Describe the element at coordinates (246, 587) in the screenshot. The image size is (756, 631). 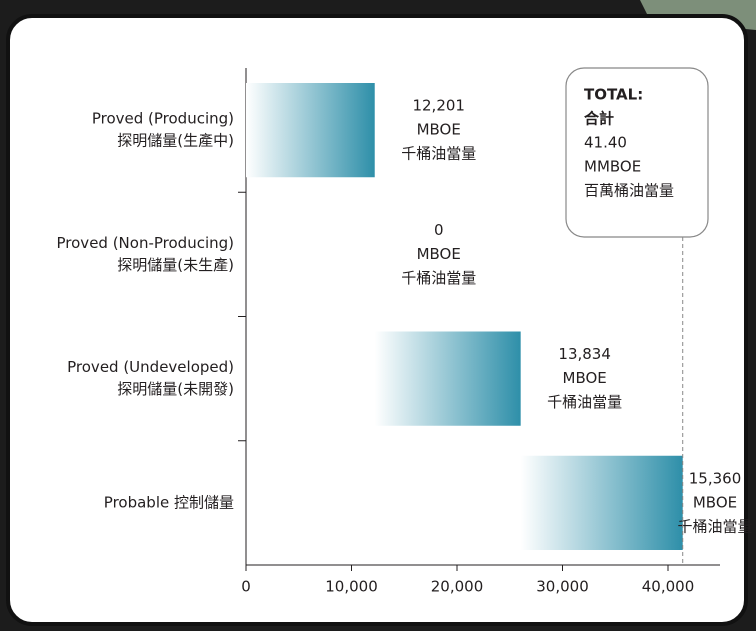
I see `x-tick-label: 0` at that location.